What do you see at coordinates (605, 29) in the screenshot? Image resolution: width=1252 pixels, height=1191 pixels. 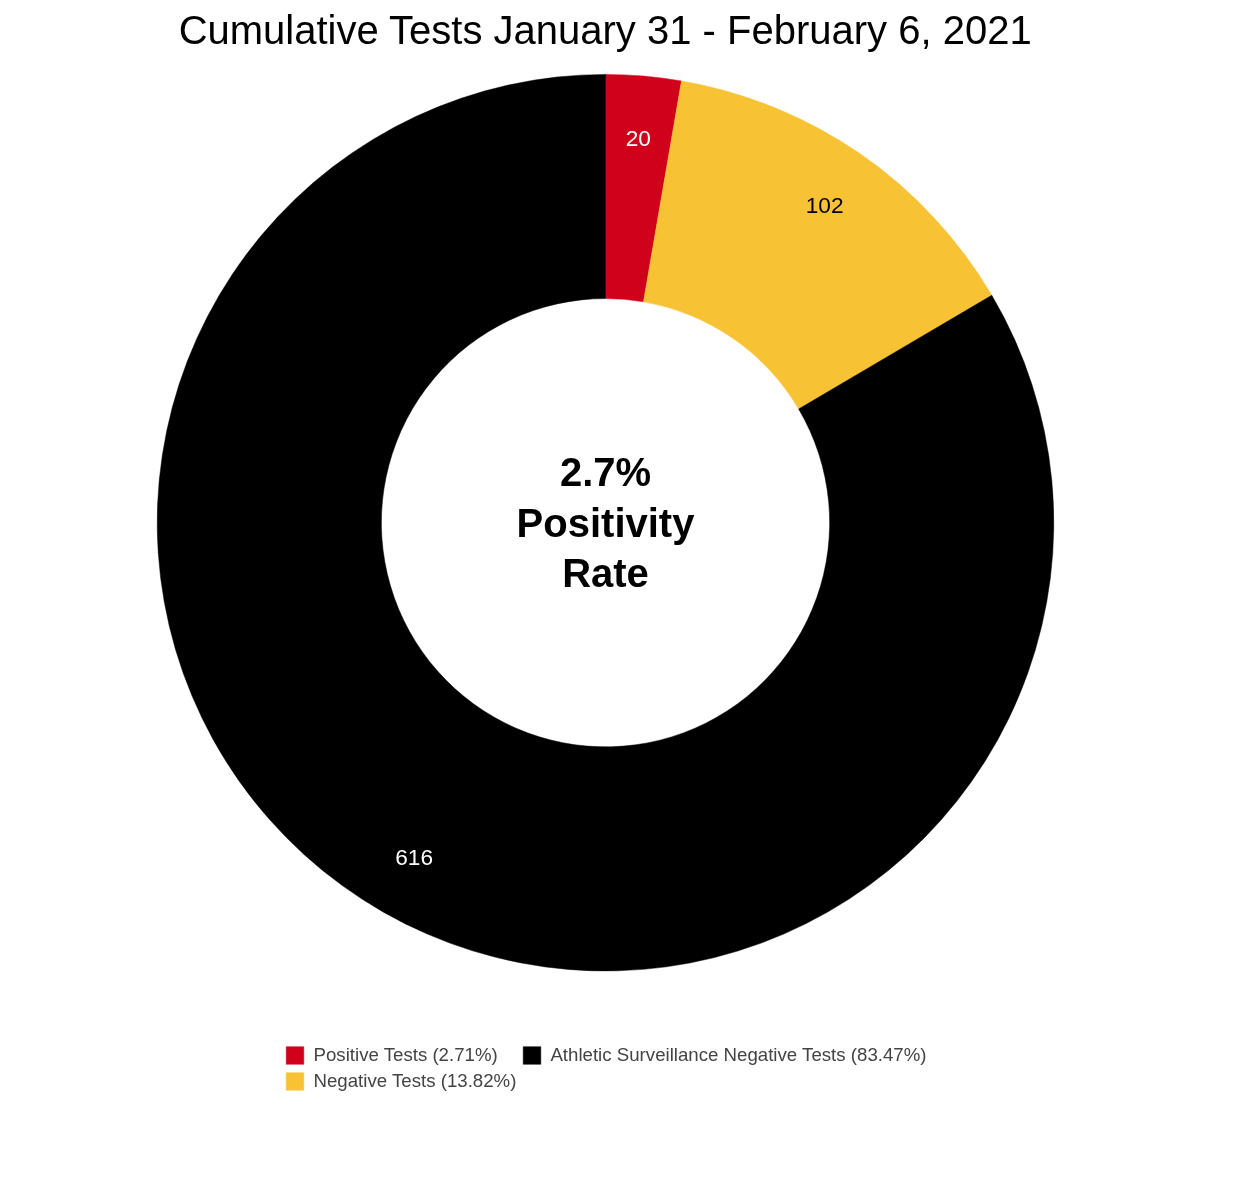 I see `chart-title: Cumulative Tests January 31 - February 6, 2021` at bounding box center [605, 29].